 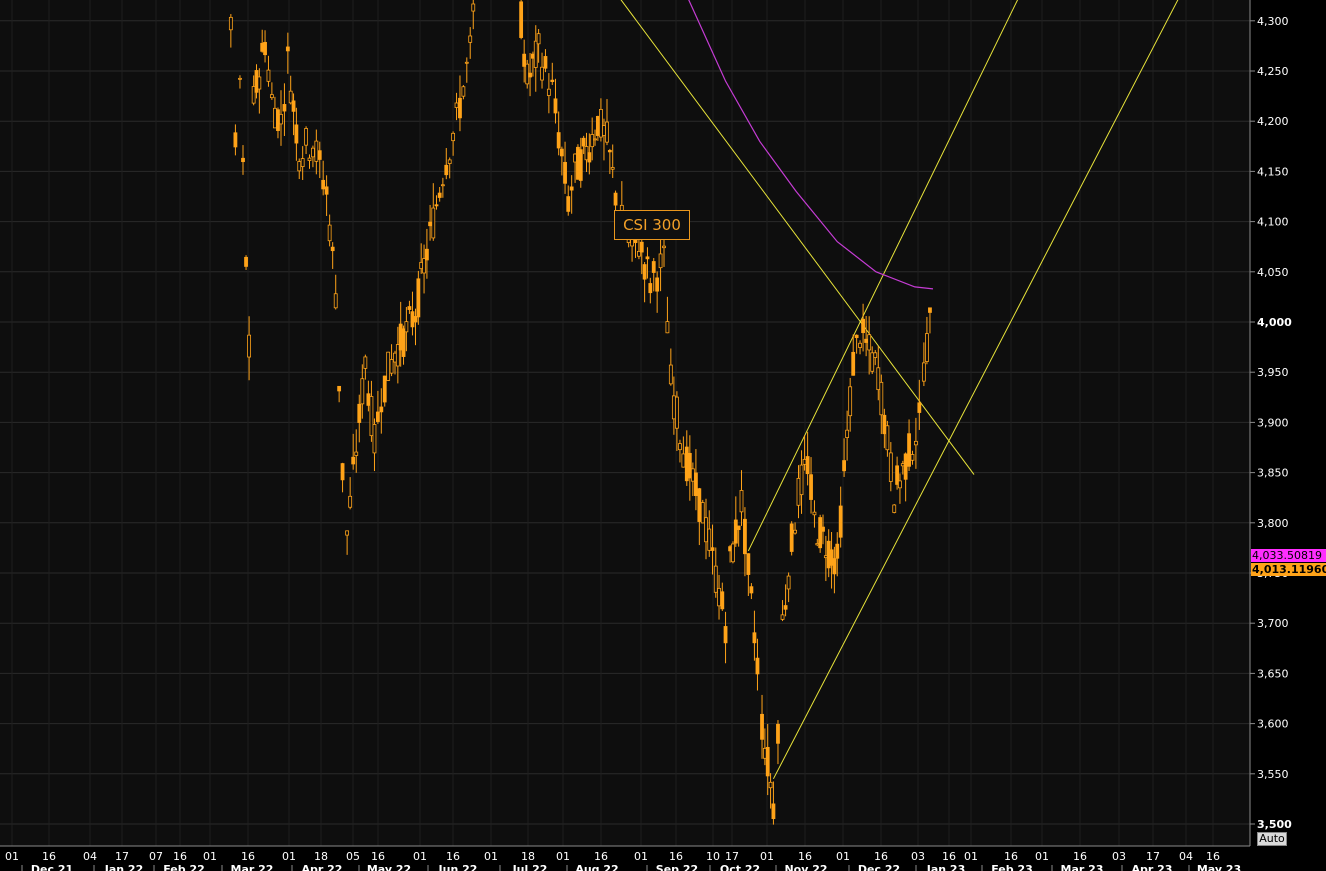 I want to click on x-axis-panel, so click(x=663, y=858).